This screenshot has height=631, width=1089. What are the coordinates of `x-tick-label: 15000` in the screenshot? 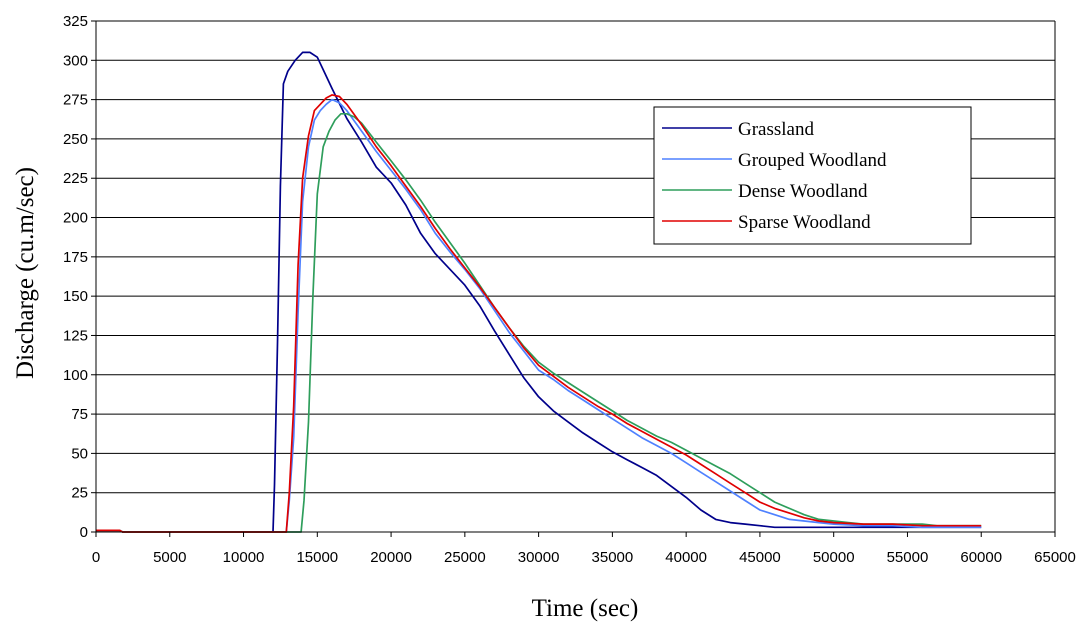 It's located at (317, 557).